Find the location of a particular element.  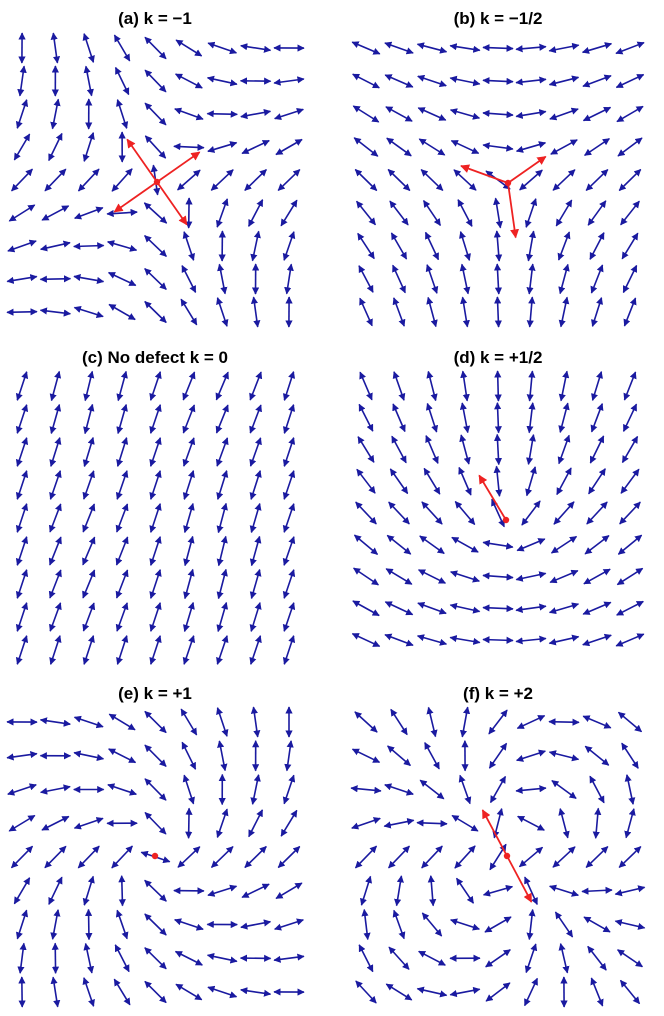

panel-b: (b) k = −1/2 is located at coordinates (498, 168).